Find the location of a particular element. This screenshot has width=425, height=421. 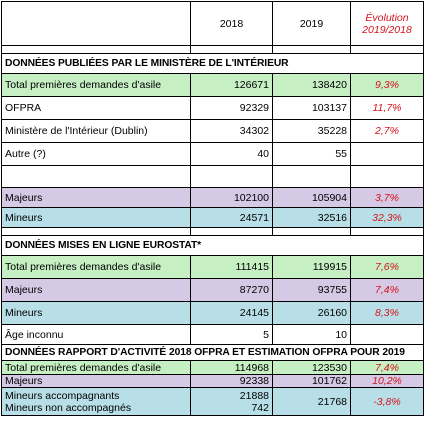

value-2019: 123530 is located at coordinates (311, 367).